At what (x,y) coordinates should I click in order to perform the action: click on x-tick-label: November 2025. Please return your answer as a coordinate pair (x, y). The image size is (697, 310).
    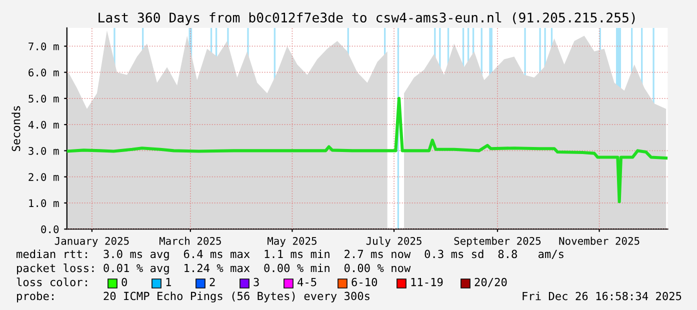
    Looking at the image, I should click on (599, 240).